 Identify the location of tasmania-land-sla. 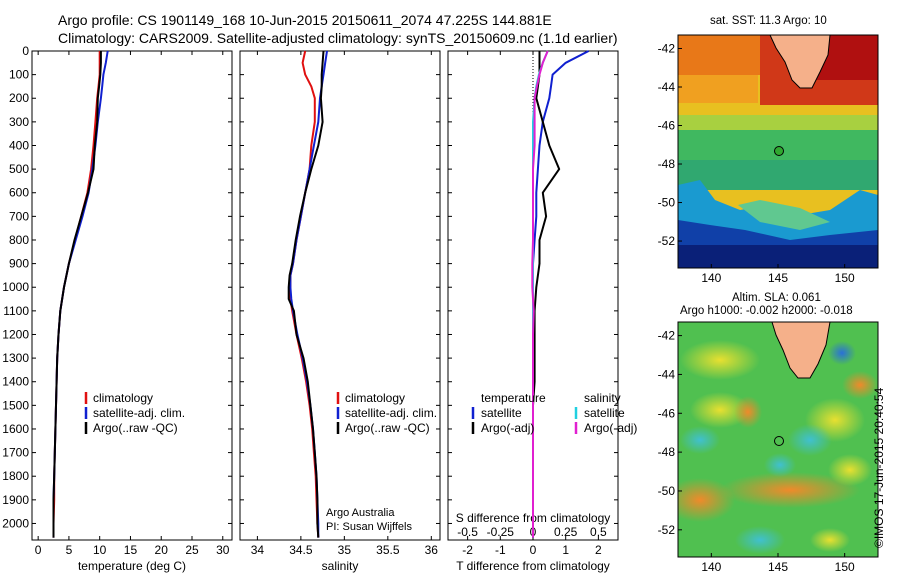
(801, 350).